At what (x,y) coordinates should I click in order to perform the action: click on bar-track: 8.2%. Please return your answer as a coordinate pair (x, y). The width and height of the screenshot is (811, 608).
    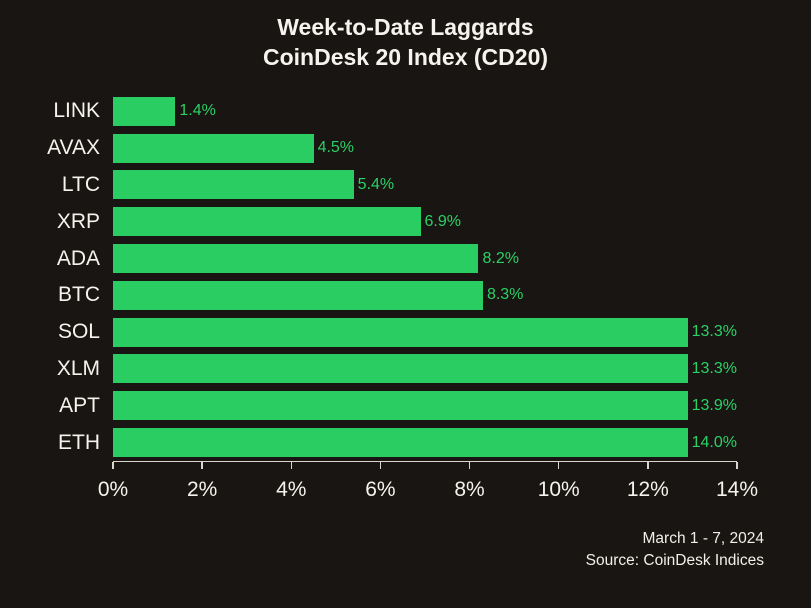
    Looking at the image, I should click on (425, 258).